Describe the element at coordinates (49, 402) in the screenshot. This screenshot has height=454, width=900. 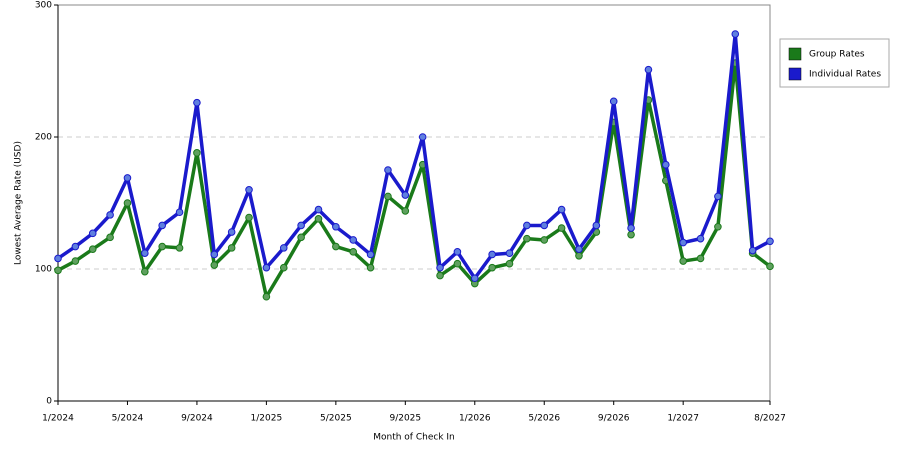
I see `y-tick-label: 0` at that location.